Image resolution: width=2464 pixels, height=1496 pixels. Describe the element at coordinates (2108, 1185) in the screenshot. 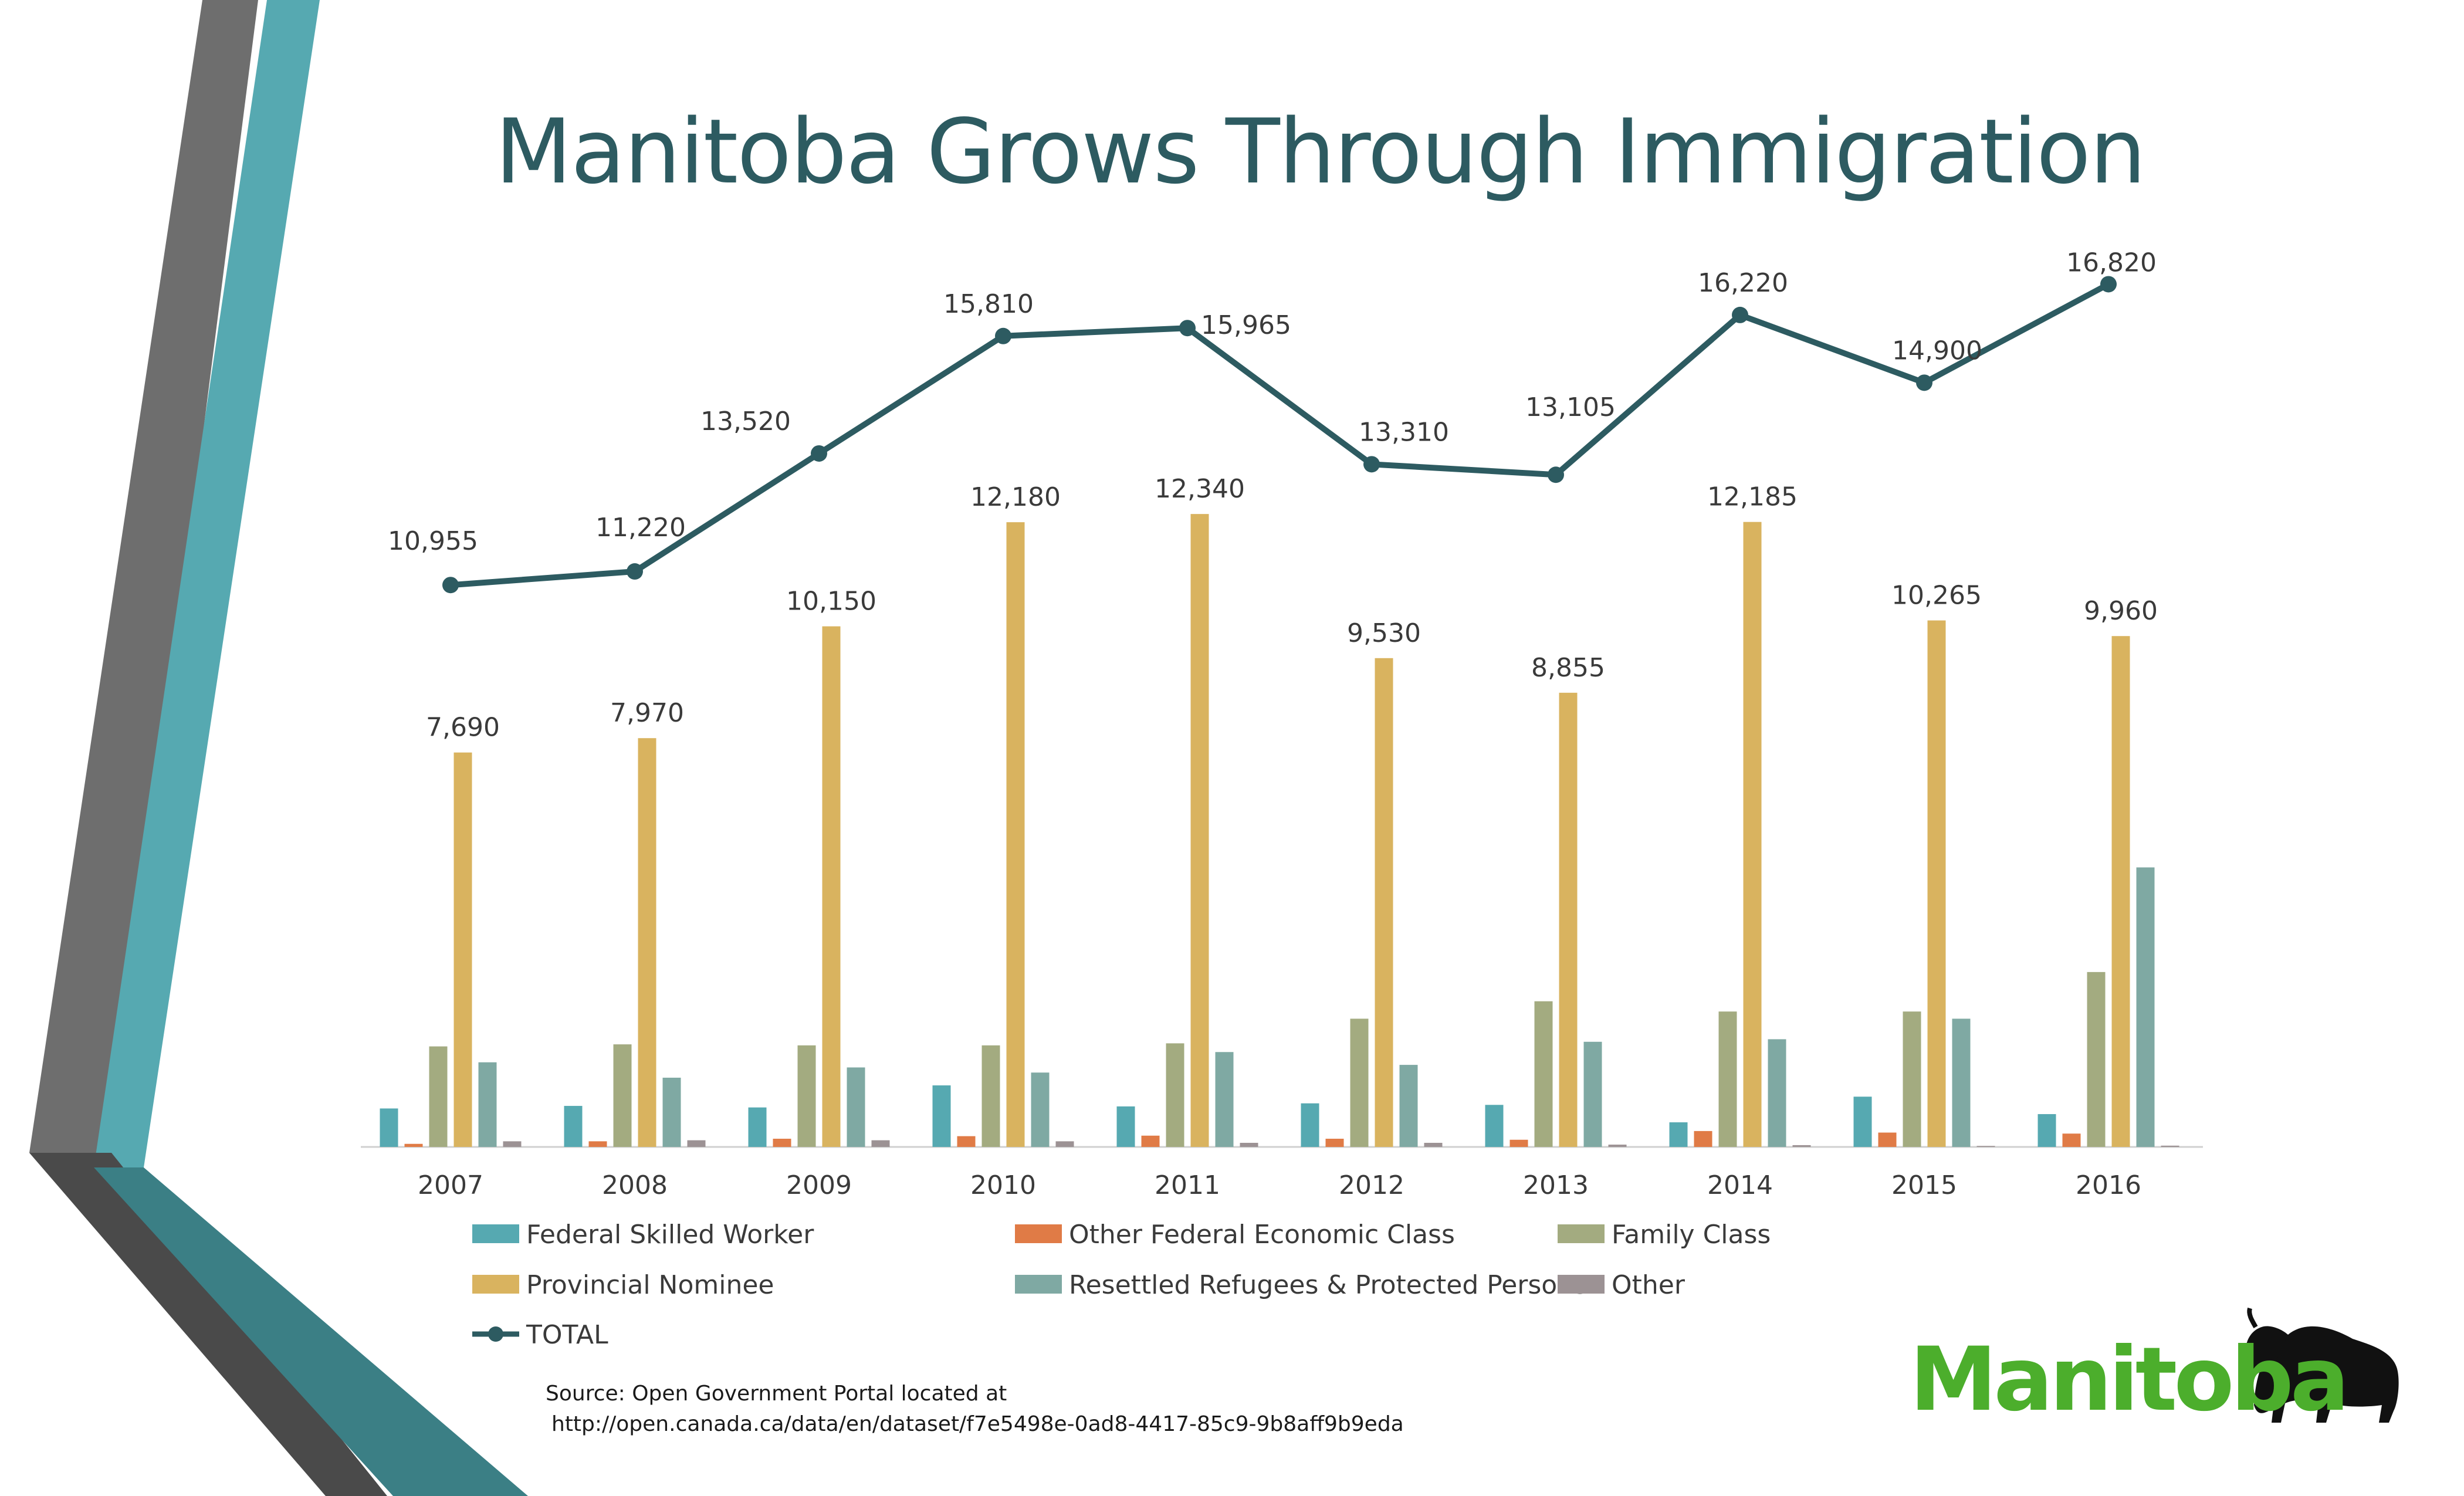

I see `x-tick-label: 2016` at that location.